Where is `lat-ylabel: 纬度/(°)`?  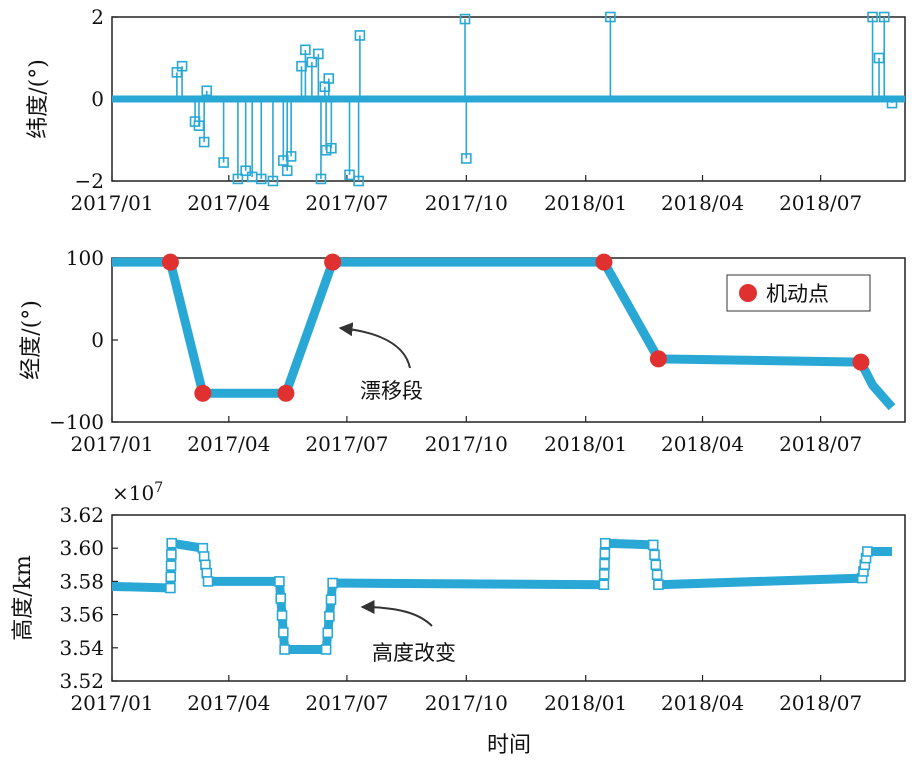
lat-ylabel: 纬度/(°) is located at coordinates (38, 99).